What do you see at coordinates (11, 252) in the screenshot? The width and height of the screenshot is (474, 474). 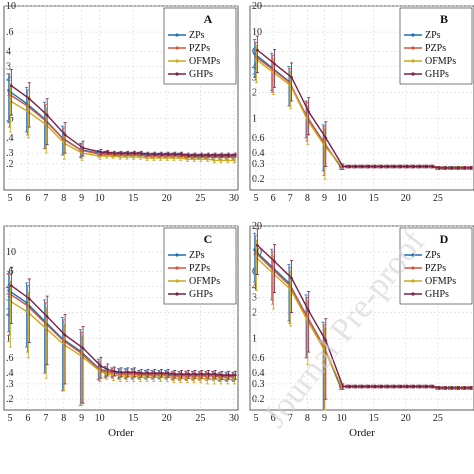 I see `y-tick-label: 10` at bounding box center [11, 252].